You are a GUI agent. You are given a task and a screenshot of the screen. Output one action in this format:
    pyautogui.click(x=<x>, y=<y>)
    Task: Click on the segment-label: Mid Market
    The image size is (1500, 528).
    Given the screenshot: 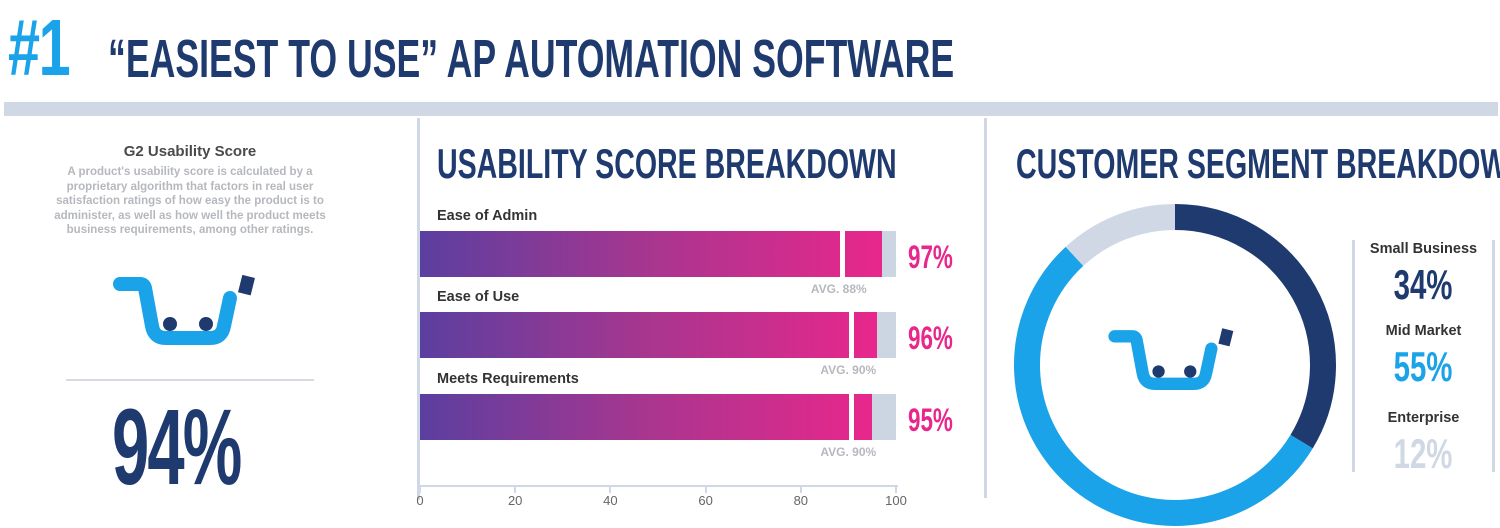 What is the action you would take?
    pyautogui.click(x=1423, y=331)
    